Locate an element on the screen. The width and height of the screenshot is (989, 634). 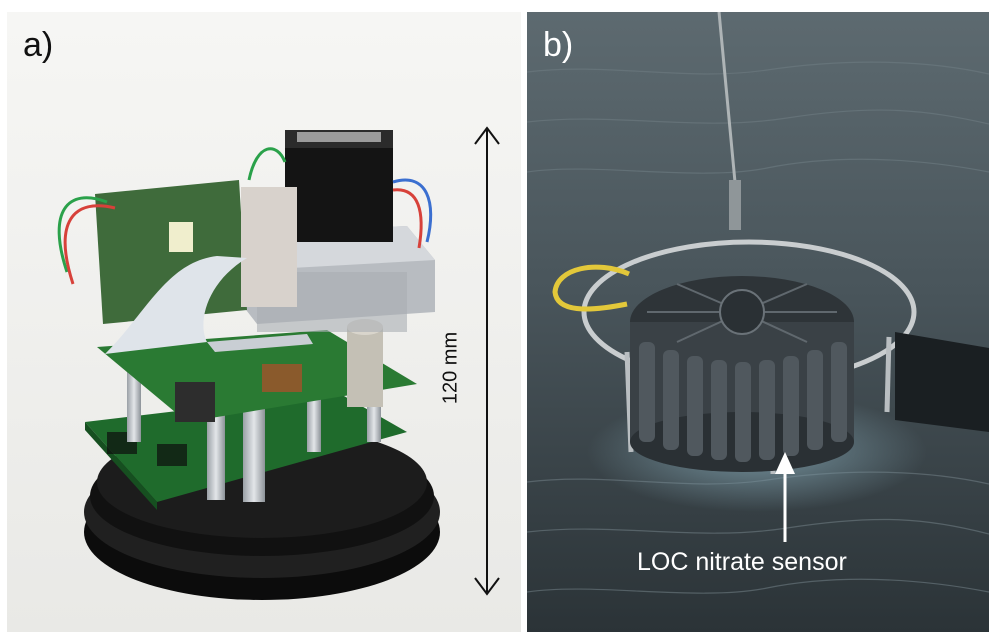
dimension-label: 120 mm is located at coordinates (450, 368).